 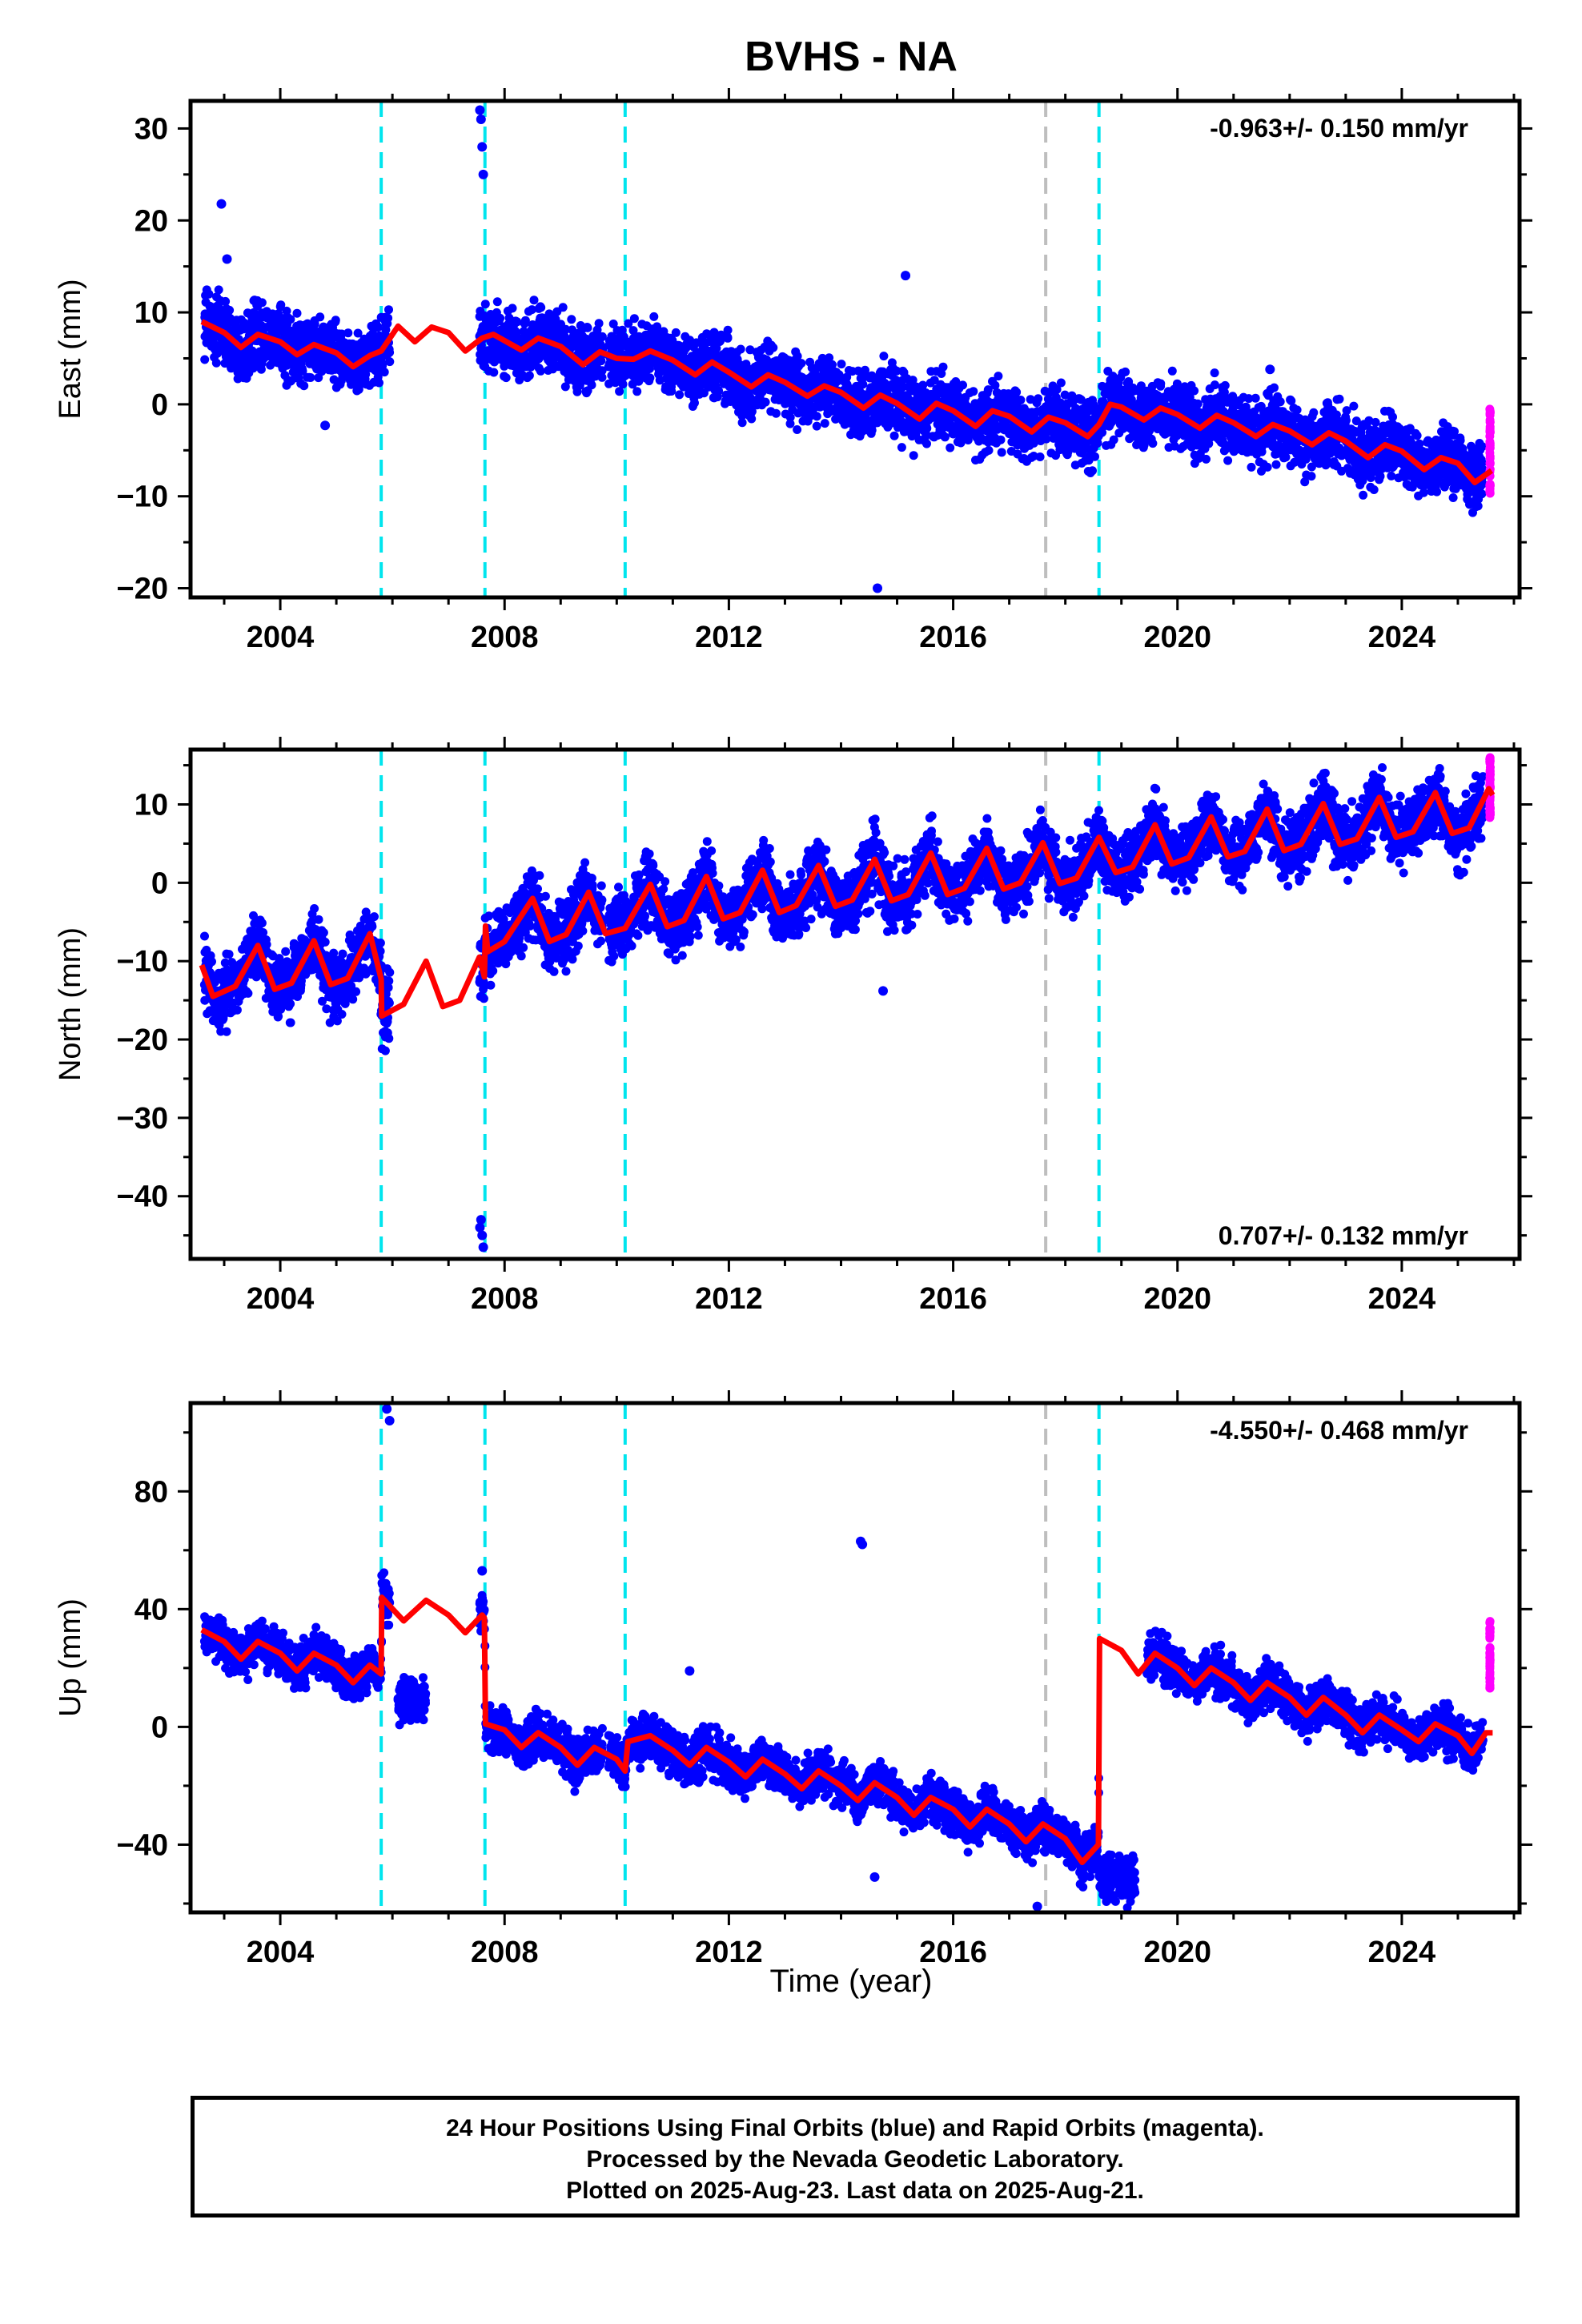 What do you see at coordinates (1490, 451) in the screenshot?
I see `rapid-orbit-points` at bounding box center [1490, 451].